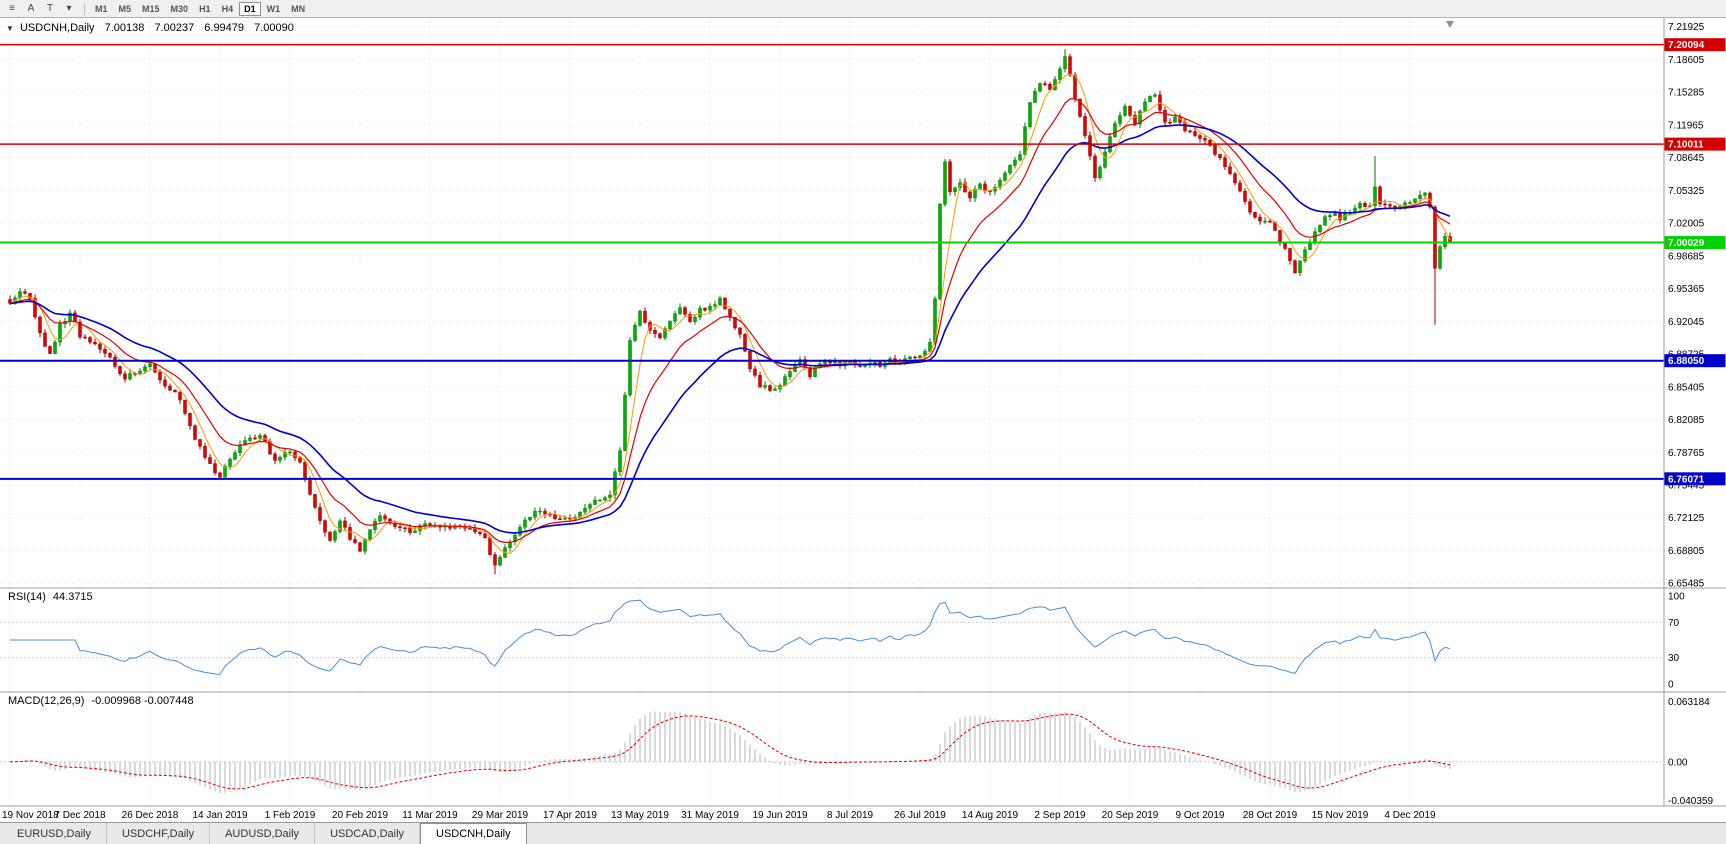 The height and width of the screenshot is (844, 1726). Describe the element at coordinates (430, 815) in the screenshot. I see `svg-text: 11 Mar 2019` at that location.